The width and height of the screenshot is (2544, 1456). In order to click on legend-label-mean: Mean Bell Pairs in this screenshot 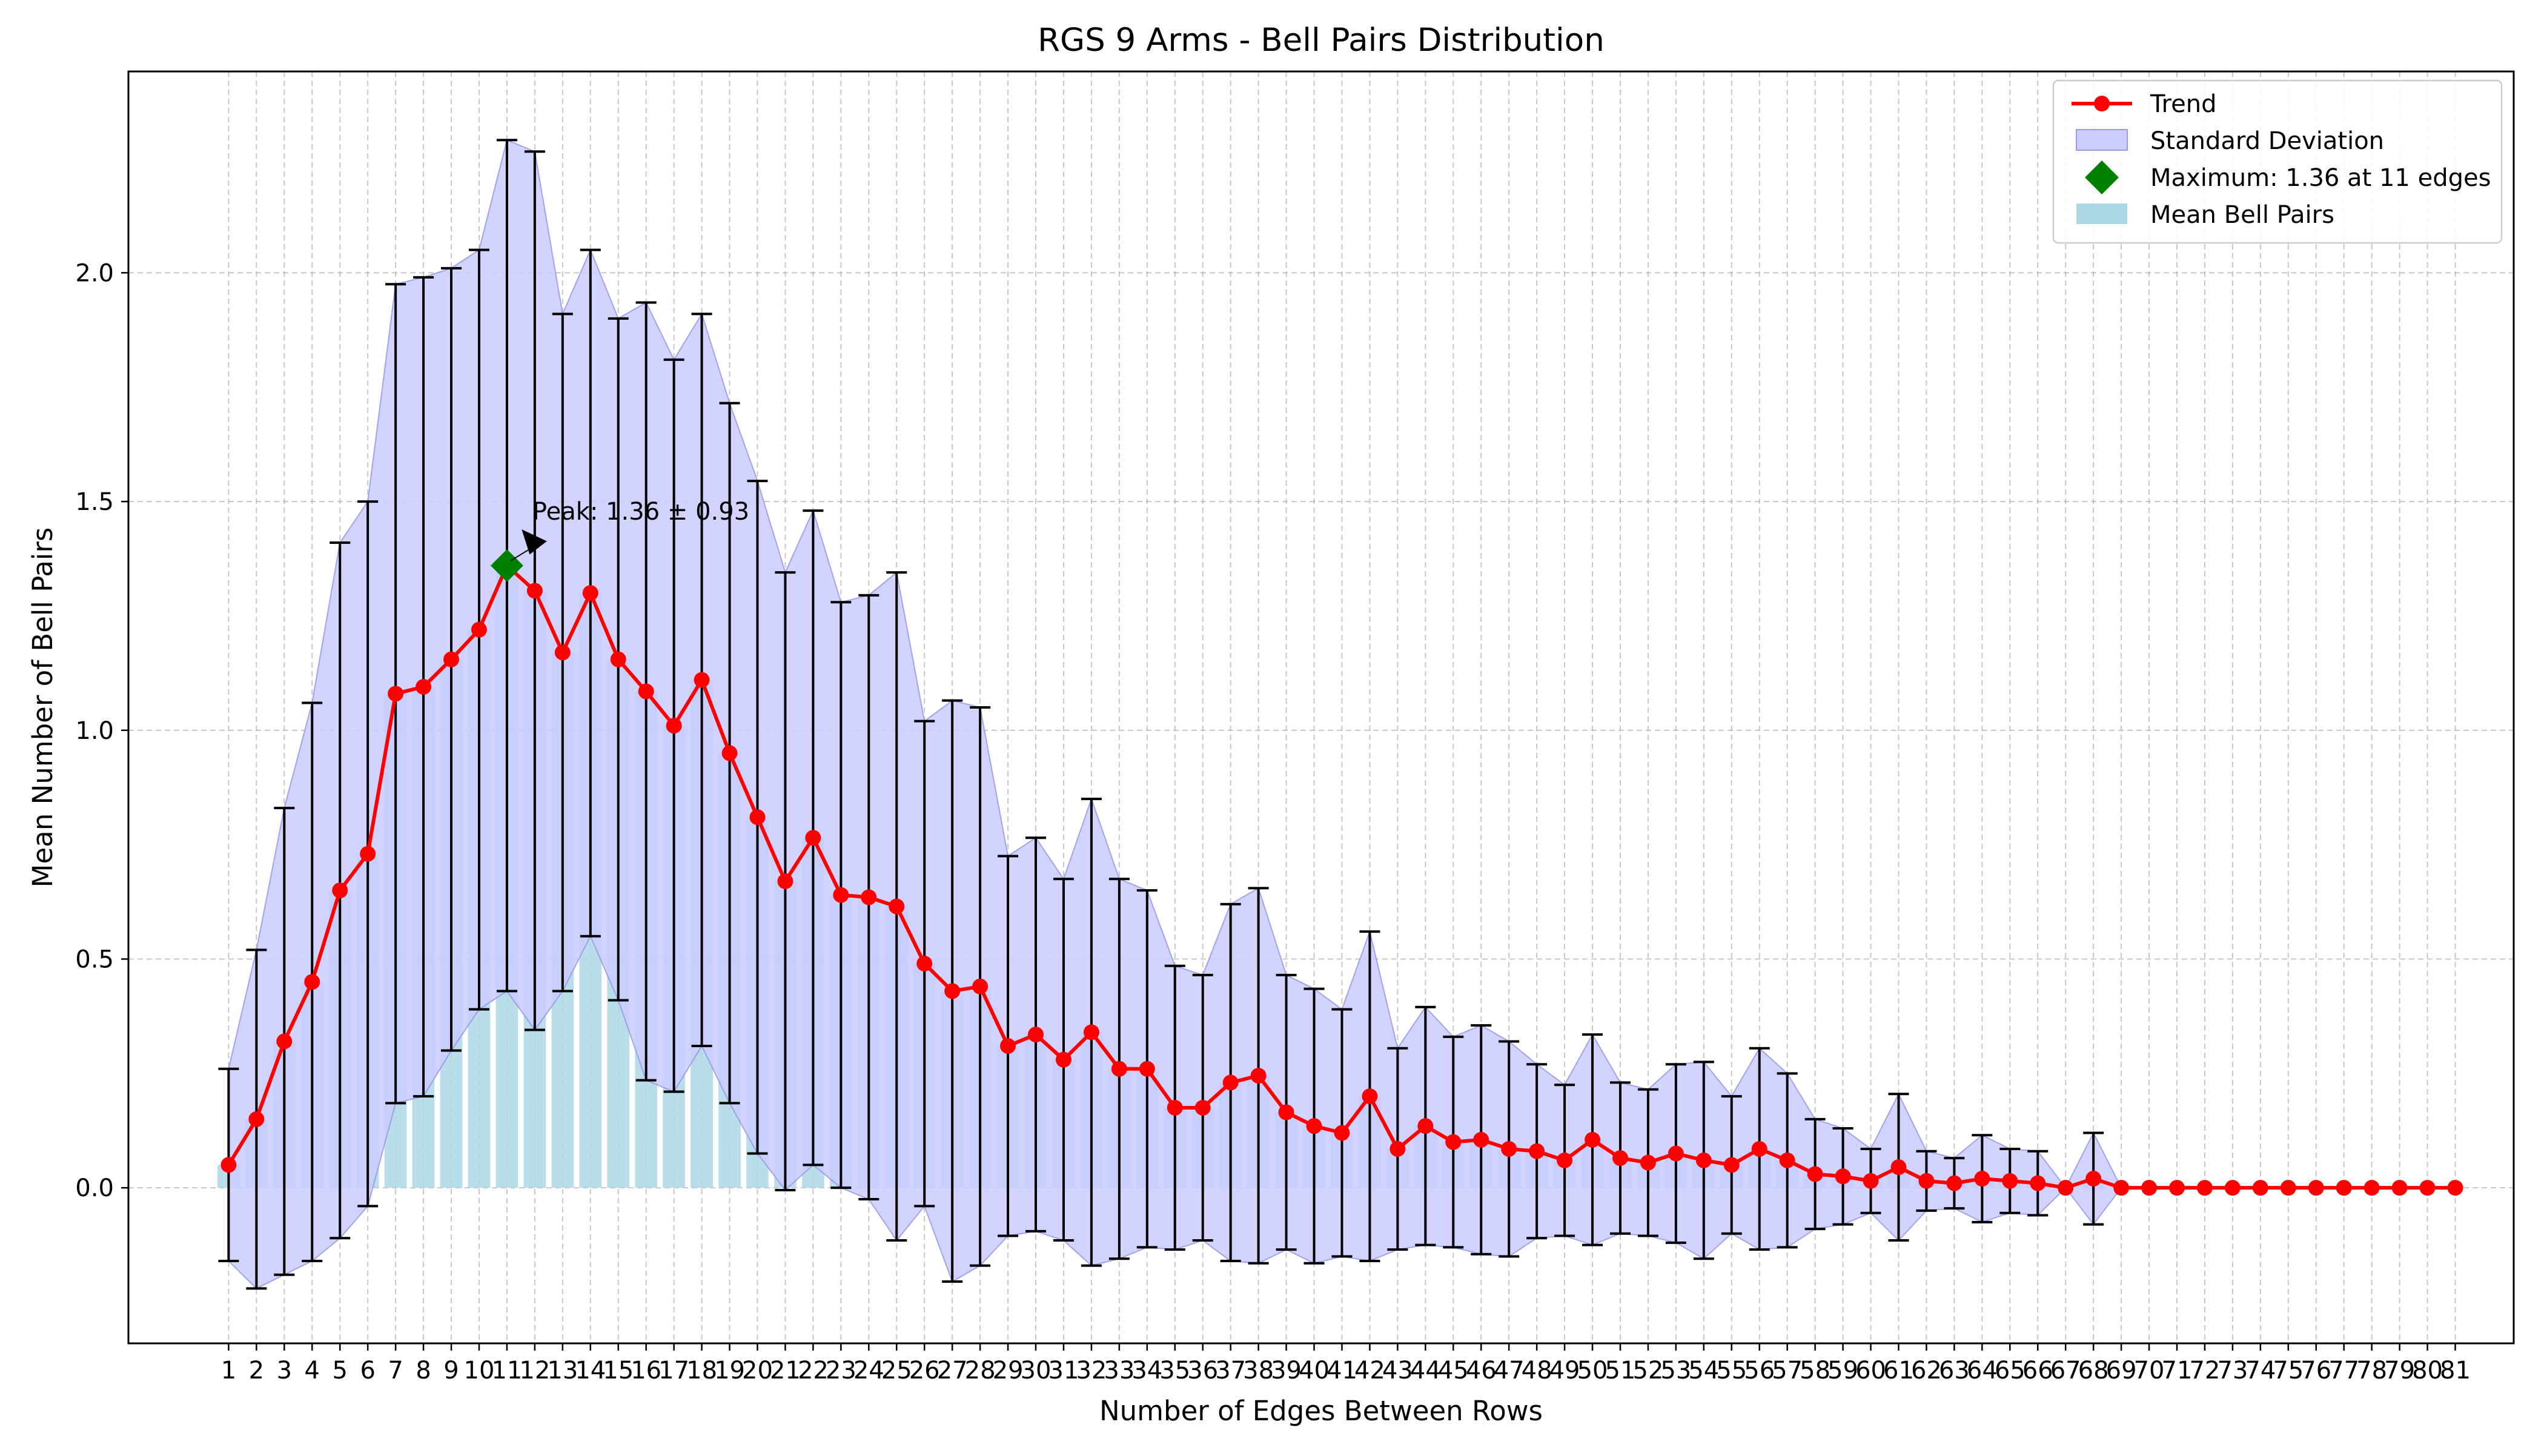, I will do `click(2242, 215)`.